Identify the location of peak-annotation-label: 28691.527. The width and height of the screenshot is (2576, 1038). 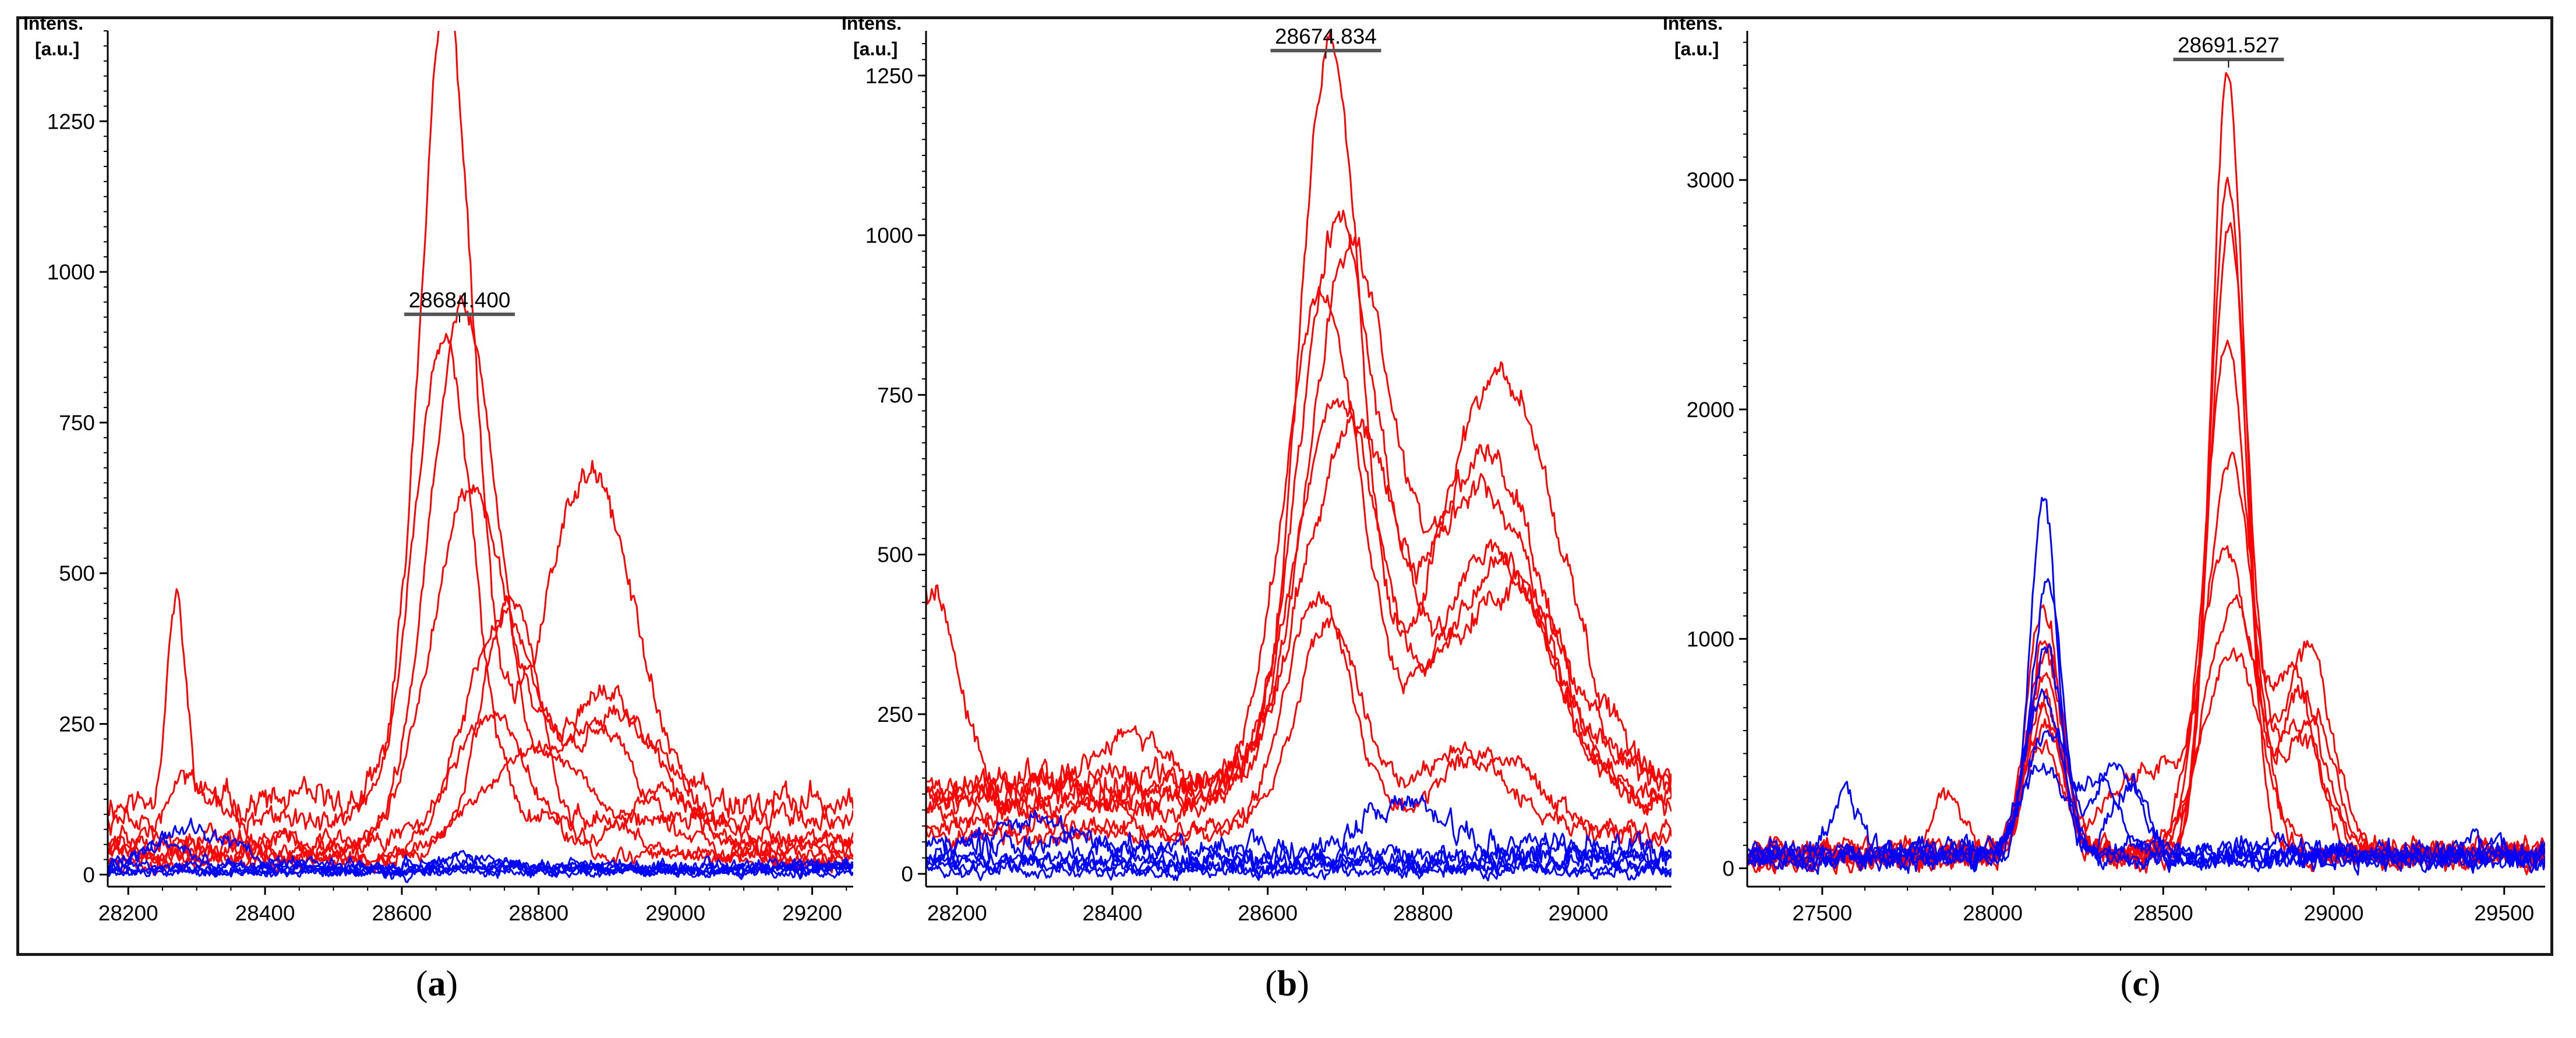
(2229, 45).